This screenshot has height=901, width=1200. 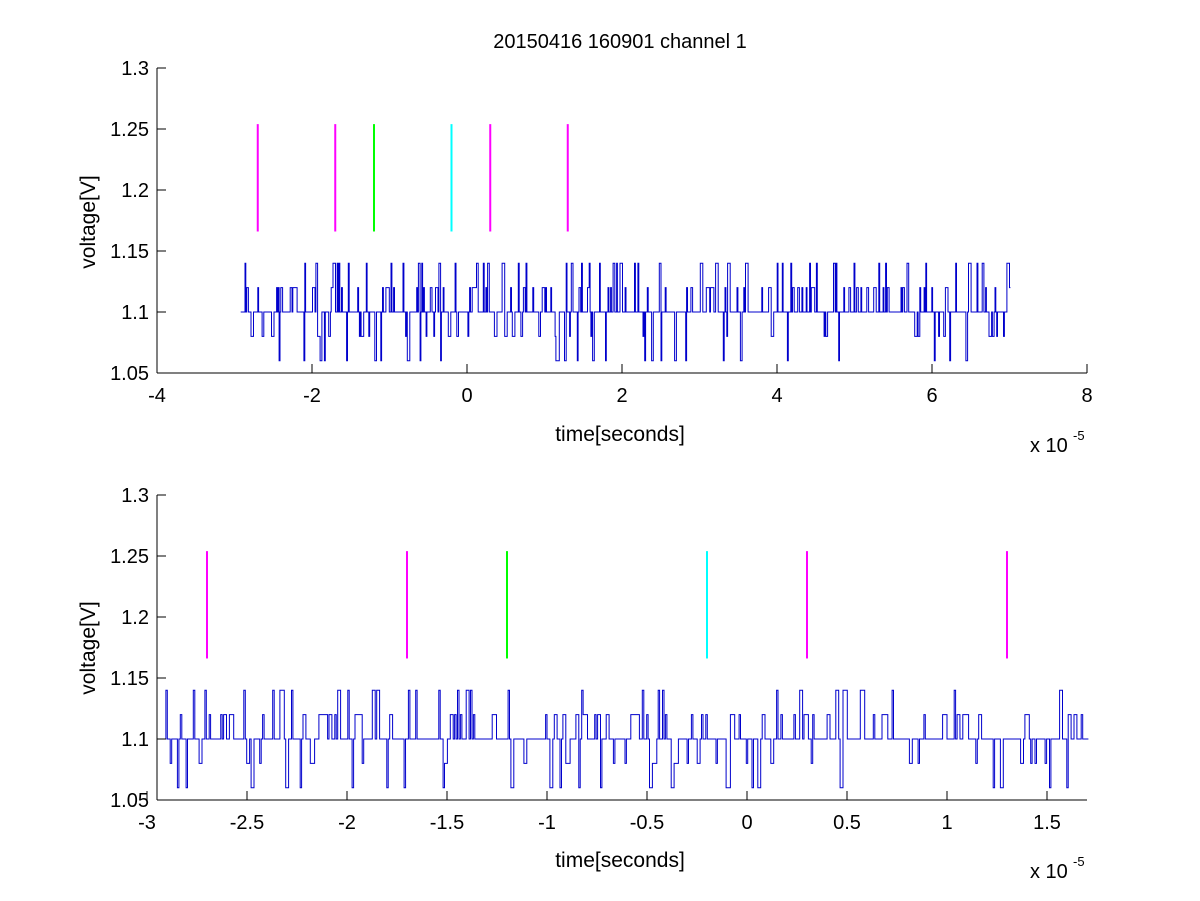 I want to click on x-tick-label: 2, so click(x=621, y=396).